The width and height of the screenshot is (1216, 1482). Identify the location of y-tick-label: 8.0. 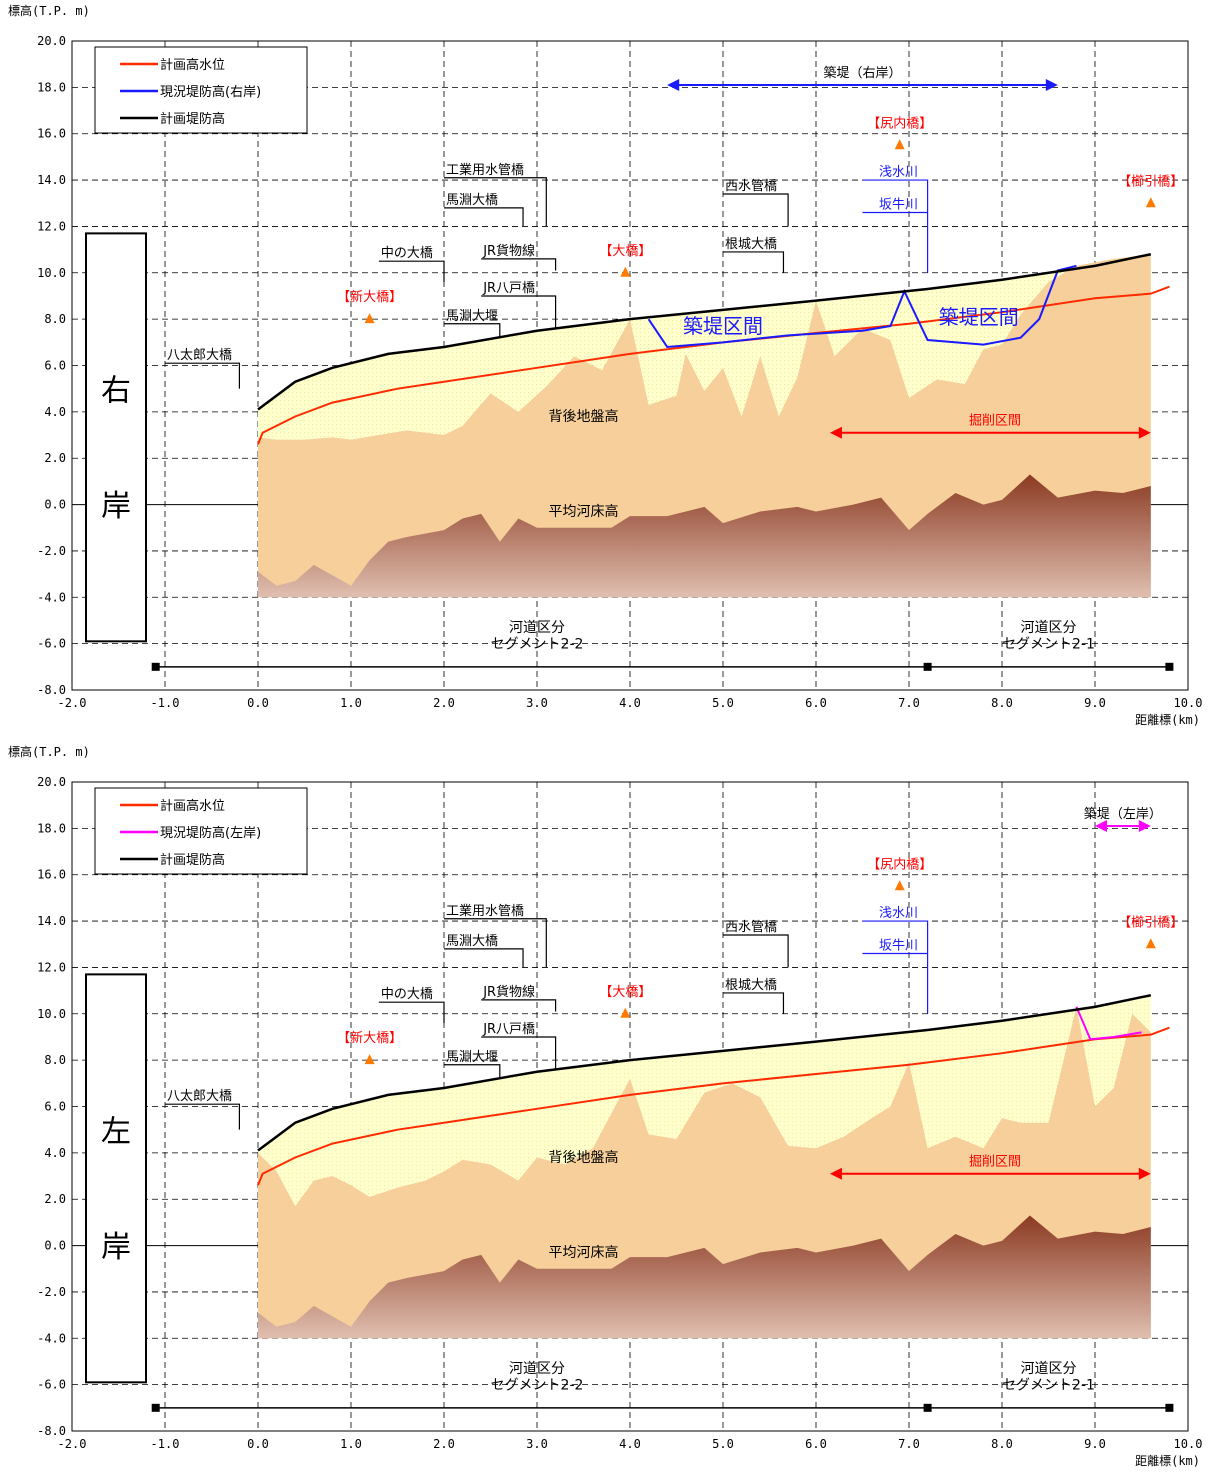
(55, 319).